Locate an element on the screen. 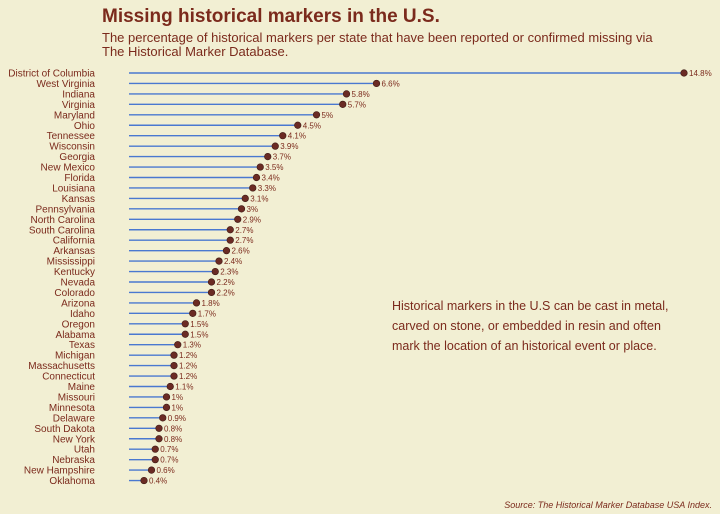 Image resolution: width=720 pixels, height=514 pixels. value-label: 5.8% is located at coordinates (361, 94).